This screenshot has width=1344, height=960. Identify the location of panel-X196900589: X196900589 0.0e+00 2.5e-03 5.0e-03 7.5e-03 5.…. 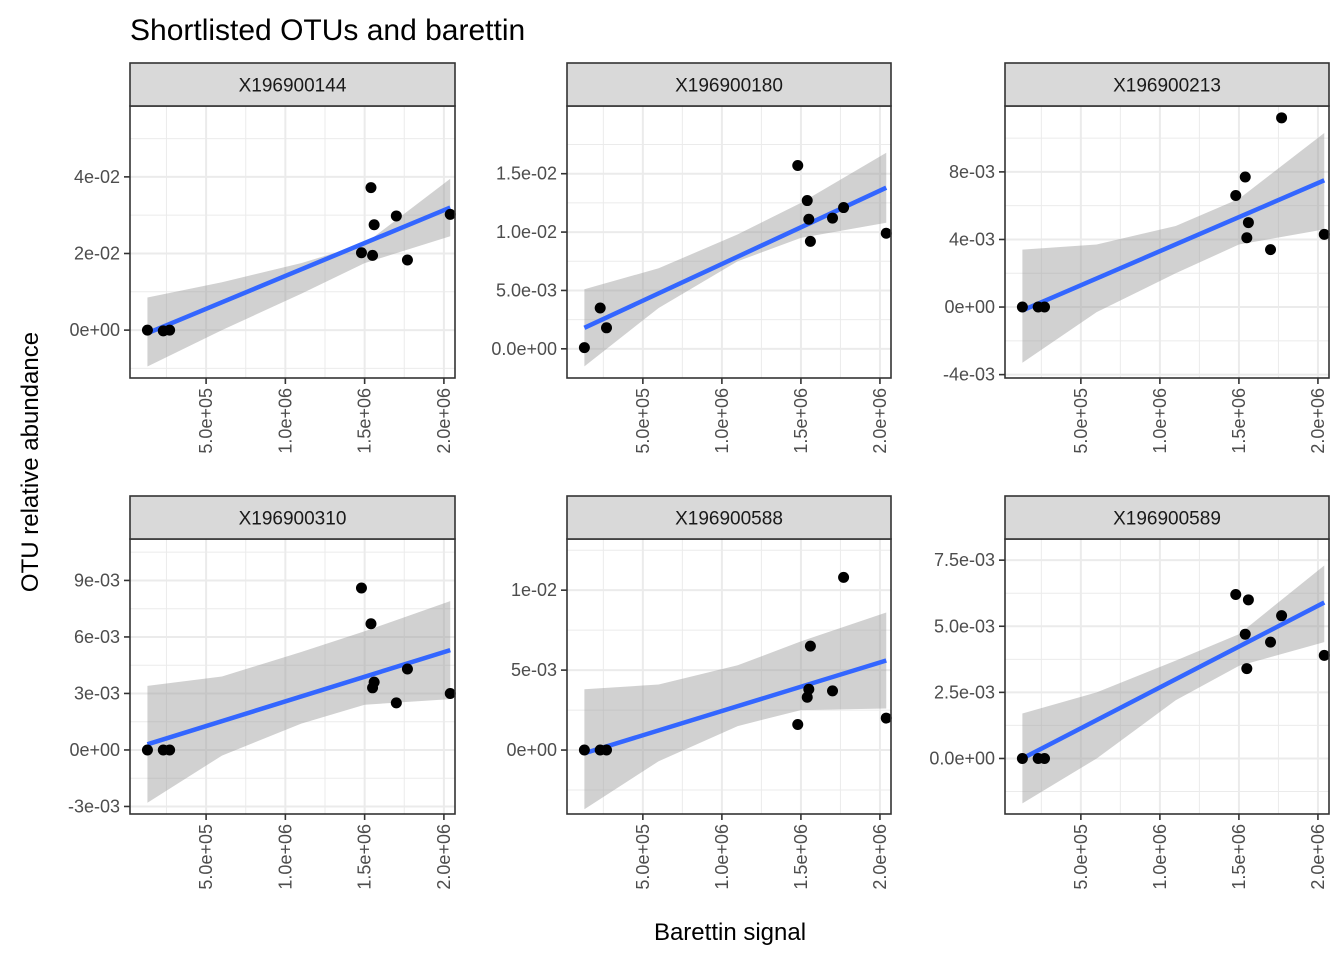
(1129, 692).